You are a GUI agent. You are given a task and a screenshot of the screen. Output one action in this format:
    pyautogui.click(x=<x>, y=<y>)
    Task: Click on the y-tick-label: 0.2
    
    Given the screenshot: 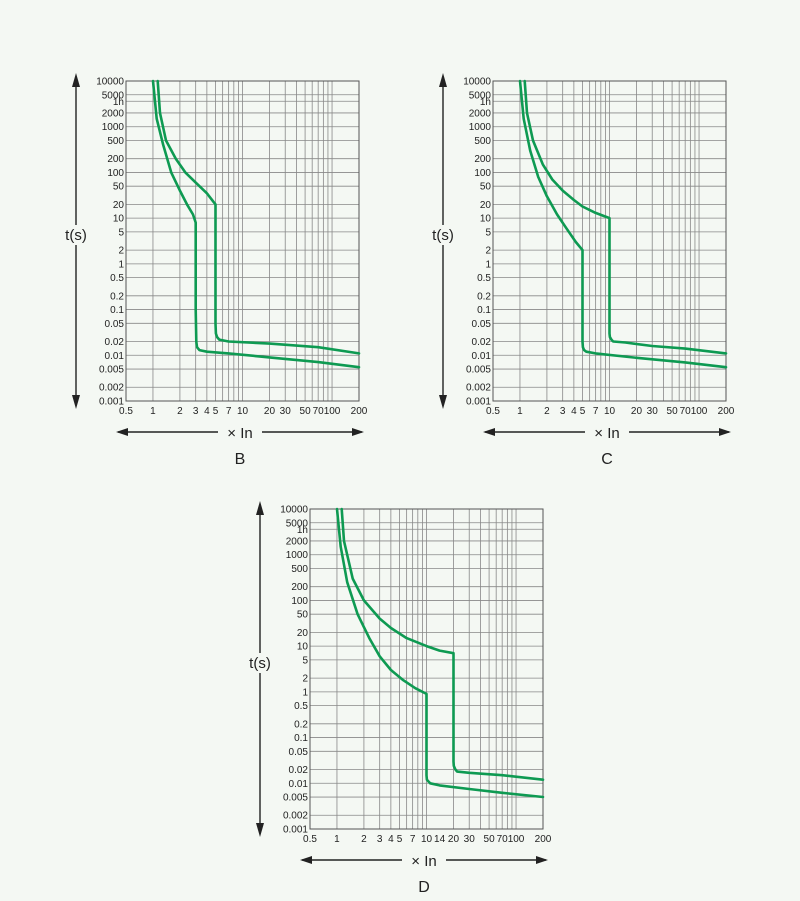 What is the action you would take?
    pyautogui.click(x=484, y=296)
    